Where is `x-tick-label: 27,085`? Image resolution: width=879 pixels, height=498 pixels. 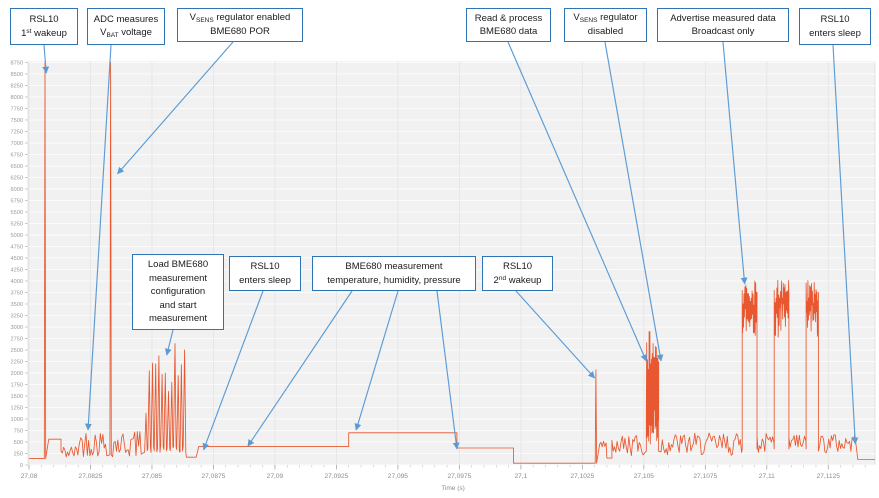
x-tick-label: 27,085 is located at coordinates (152, 476).